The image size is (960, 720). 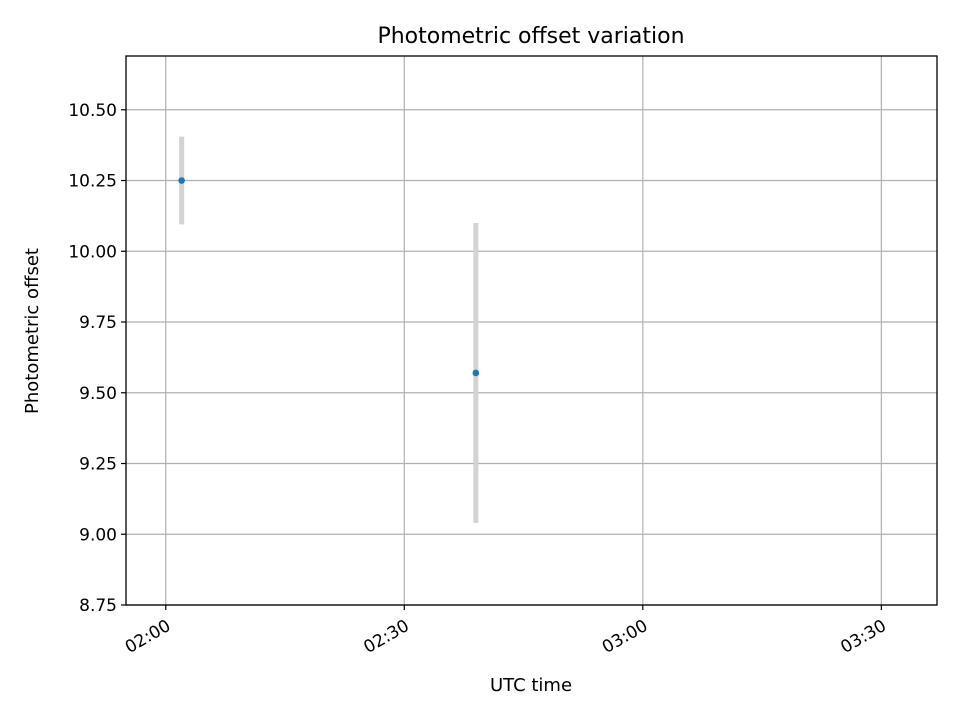 I want to click on y-axis-ticks: 8.75 9.00 9.25 9.50 9.75 10.00 10.25 10.50, so click(x=97, y=358).